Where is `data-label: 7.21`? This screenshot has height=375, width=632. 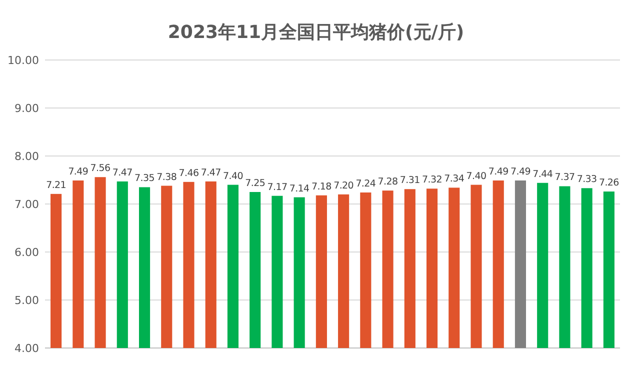 data-label: 7.21 is located at coordinates (56, 185).